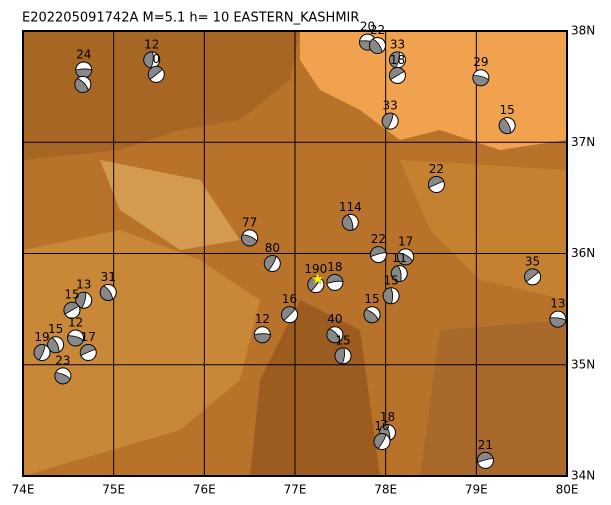 This screenshot has height=505, width=611. Describe the element at coordinates (583, 31) in the screenshot. I see `y-tick-label: 38N` at that location.